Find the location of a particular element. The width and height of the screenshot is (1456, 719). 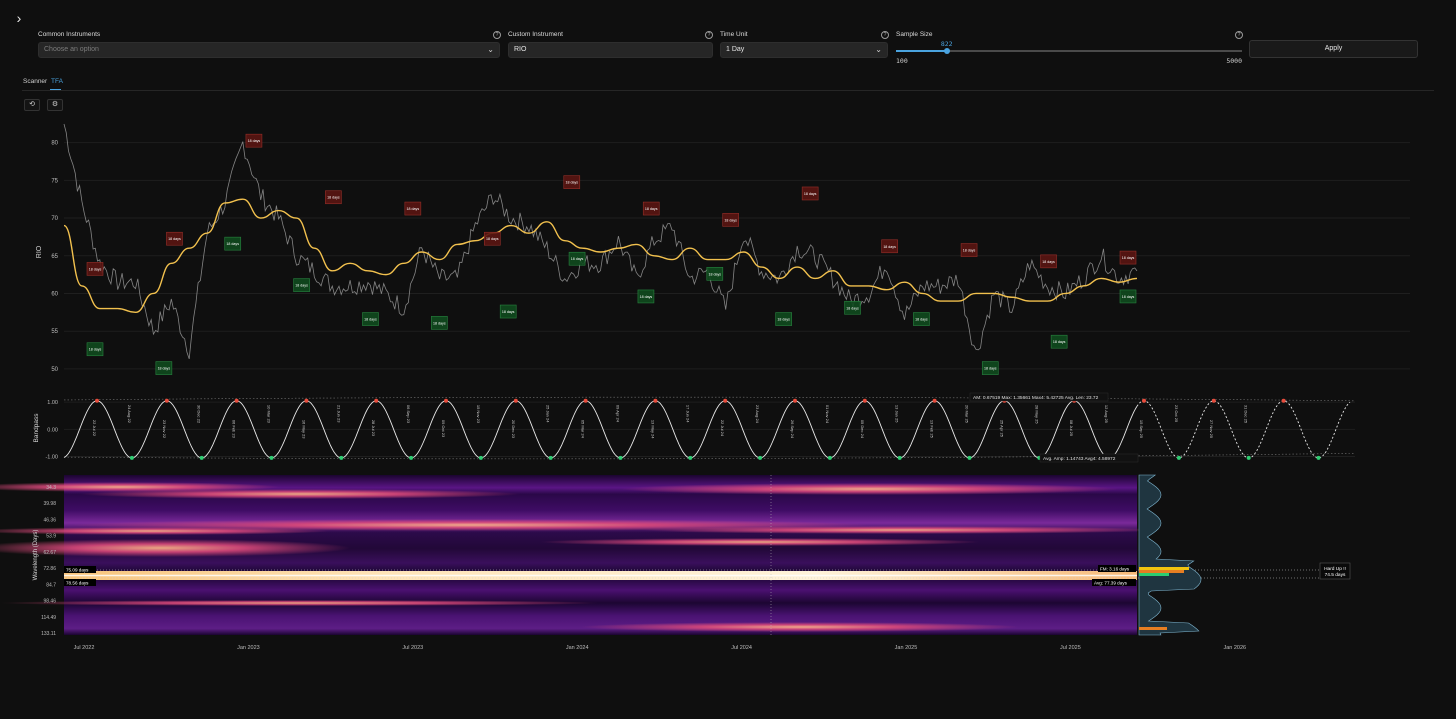

y-tick-label: 55 is located at coordinates (54, 332).